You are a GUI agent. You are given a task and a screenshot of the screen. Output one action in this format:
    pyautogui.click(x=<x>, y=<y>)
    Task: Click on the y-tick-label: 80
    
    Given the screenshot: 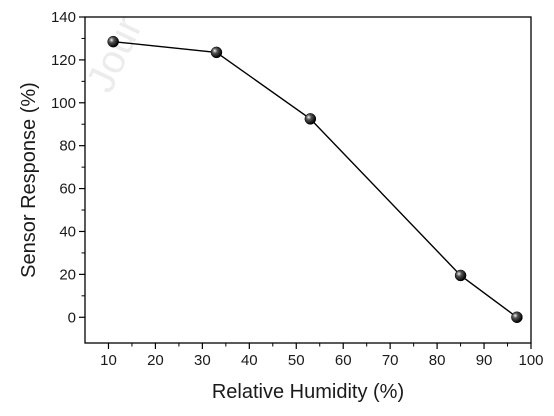 What is the action you would take?
    pyautogui.click(x=67, y=146)
    